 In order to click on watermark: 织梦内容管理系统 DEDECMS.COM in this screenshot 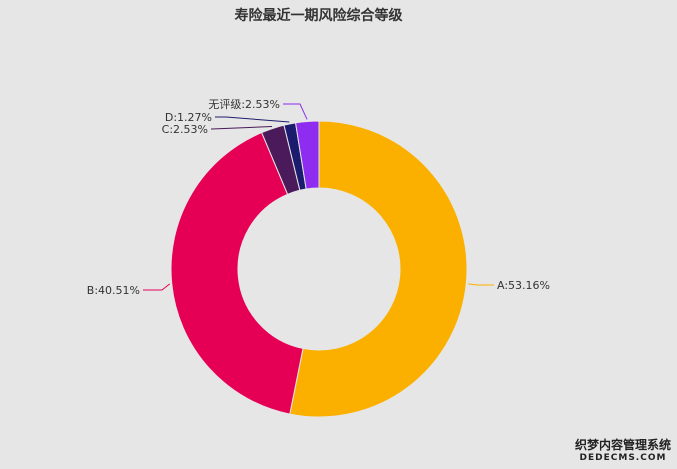, I will do `click(623, 449)`.